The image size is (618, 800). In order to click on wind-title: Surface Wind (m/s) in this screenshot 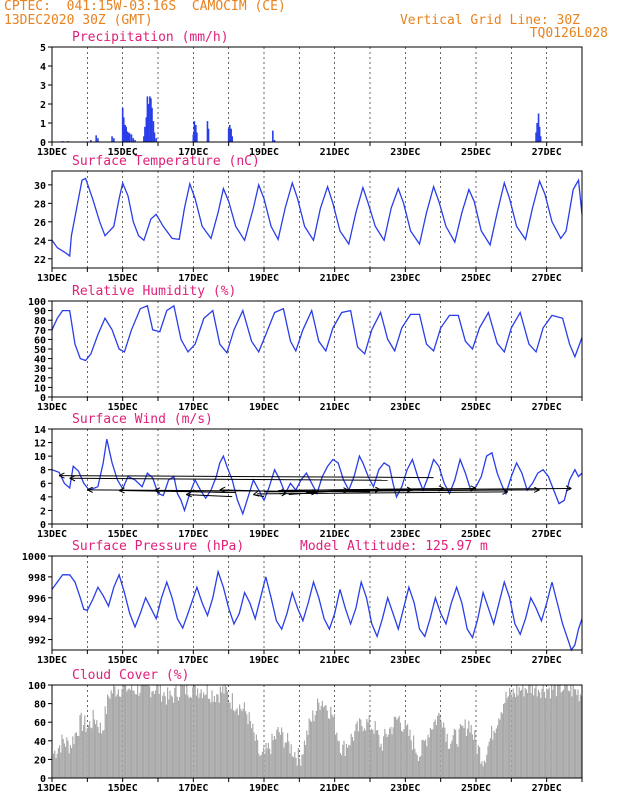, I will do `click(142, 419)`.